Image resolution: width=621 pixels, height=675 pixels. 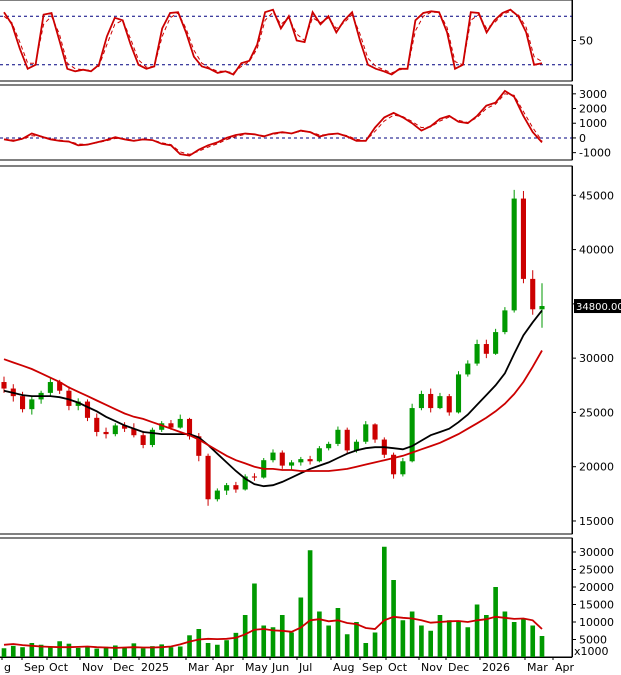 I want to click on price-tick-label: 20000, so click(x=596, y=467).